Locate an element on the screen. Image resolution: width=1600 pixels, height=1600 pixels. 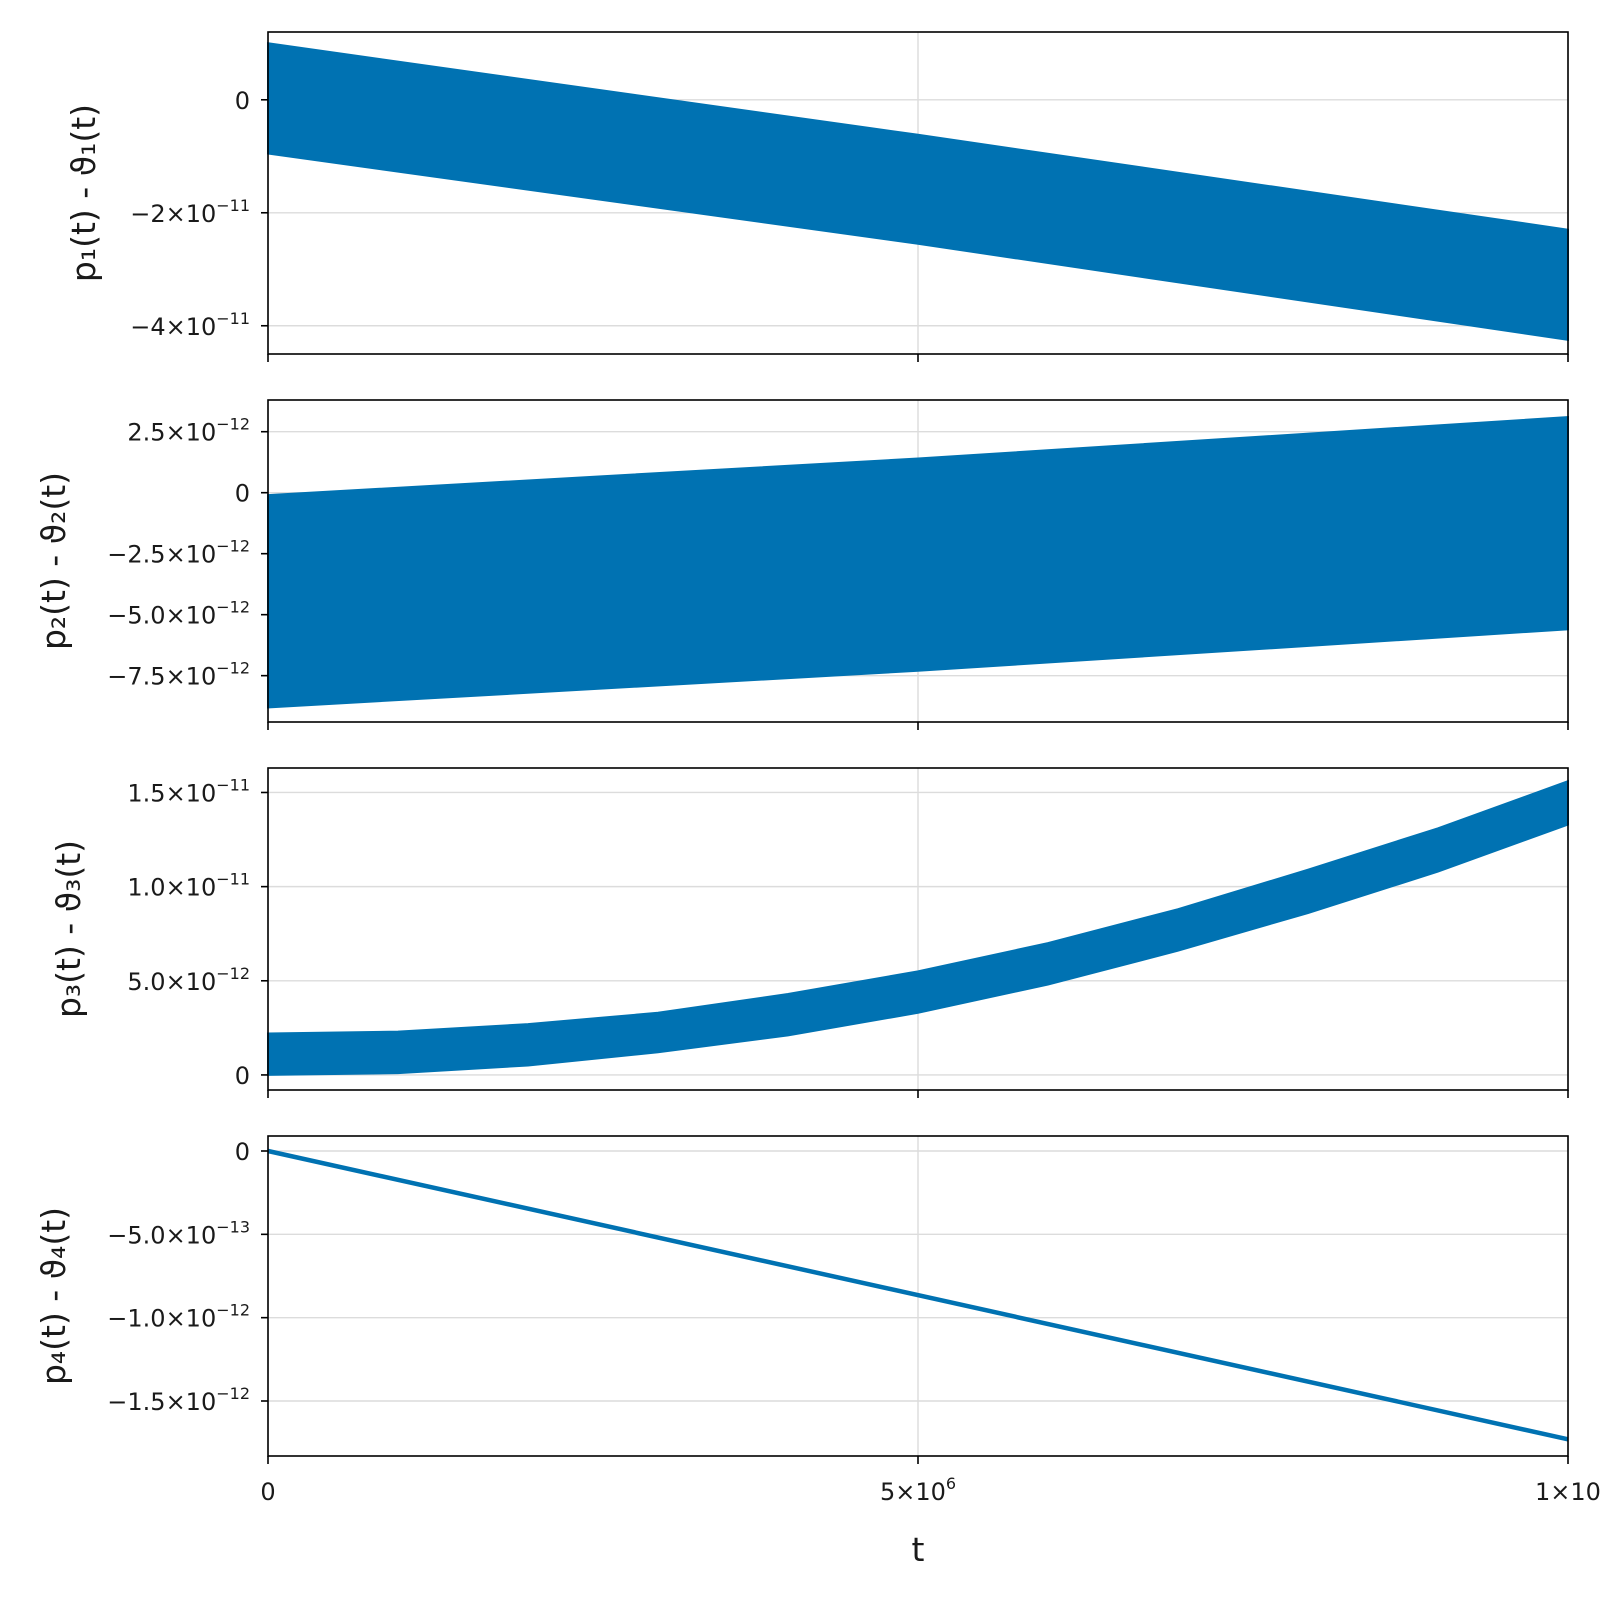
y-tick-label-3: 5.0×10⁻¹² is located at coordinates (188, 980).